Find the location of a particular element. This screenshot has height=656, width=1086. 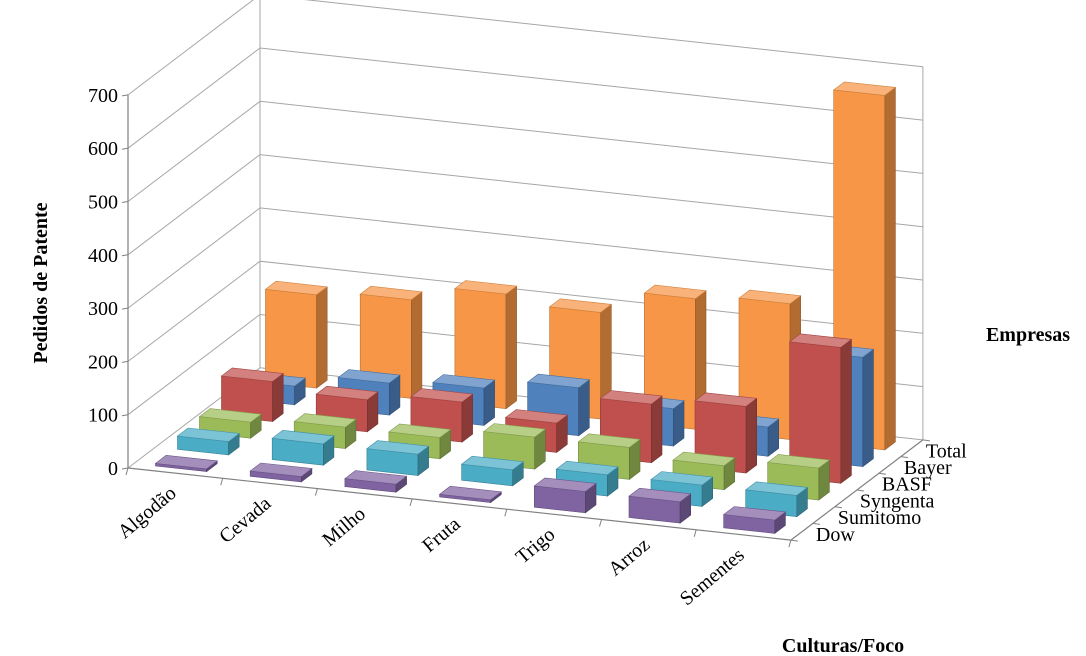

series-label: Dow is located at coordinates (835, 535).